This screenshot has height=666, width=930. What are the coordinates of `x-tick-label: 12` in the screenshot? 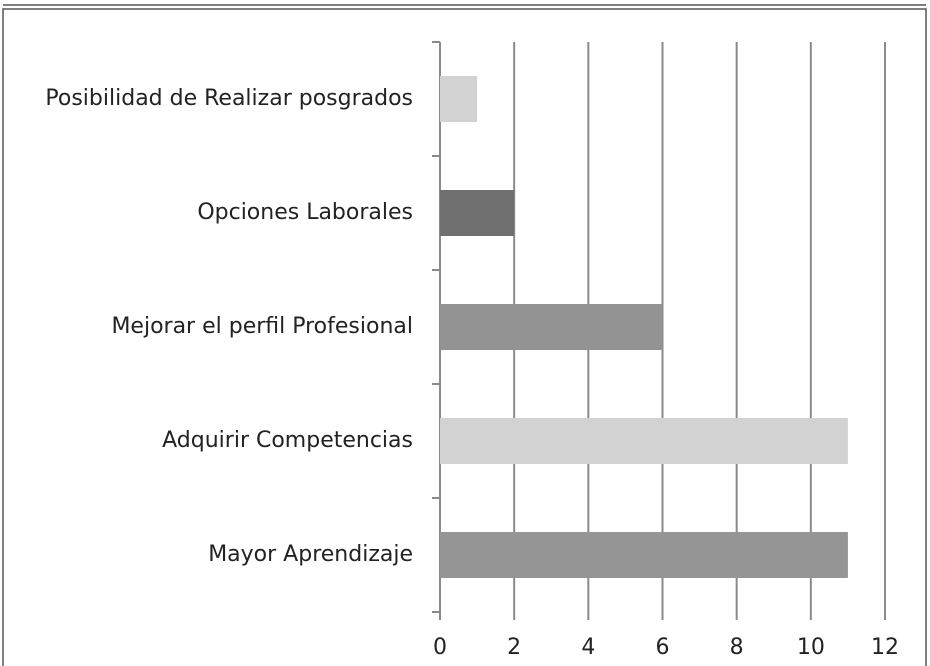 It's located at (885, 647).